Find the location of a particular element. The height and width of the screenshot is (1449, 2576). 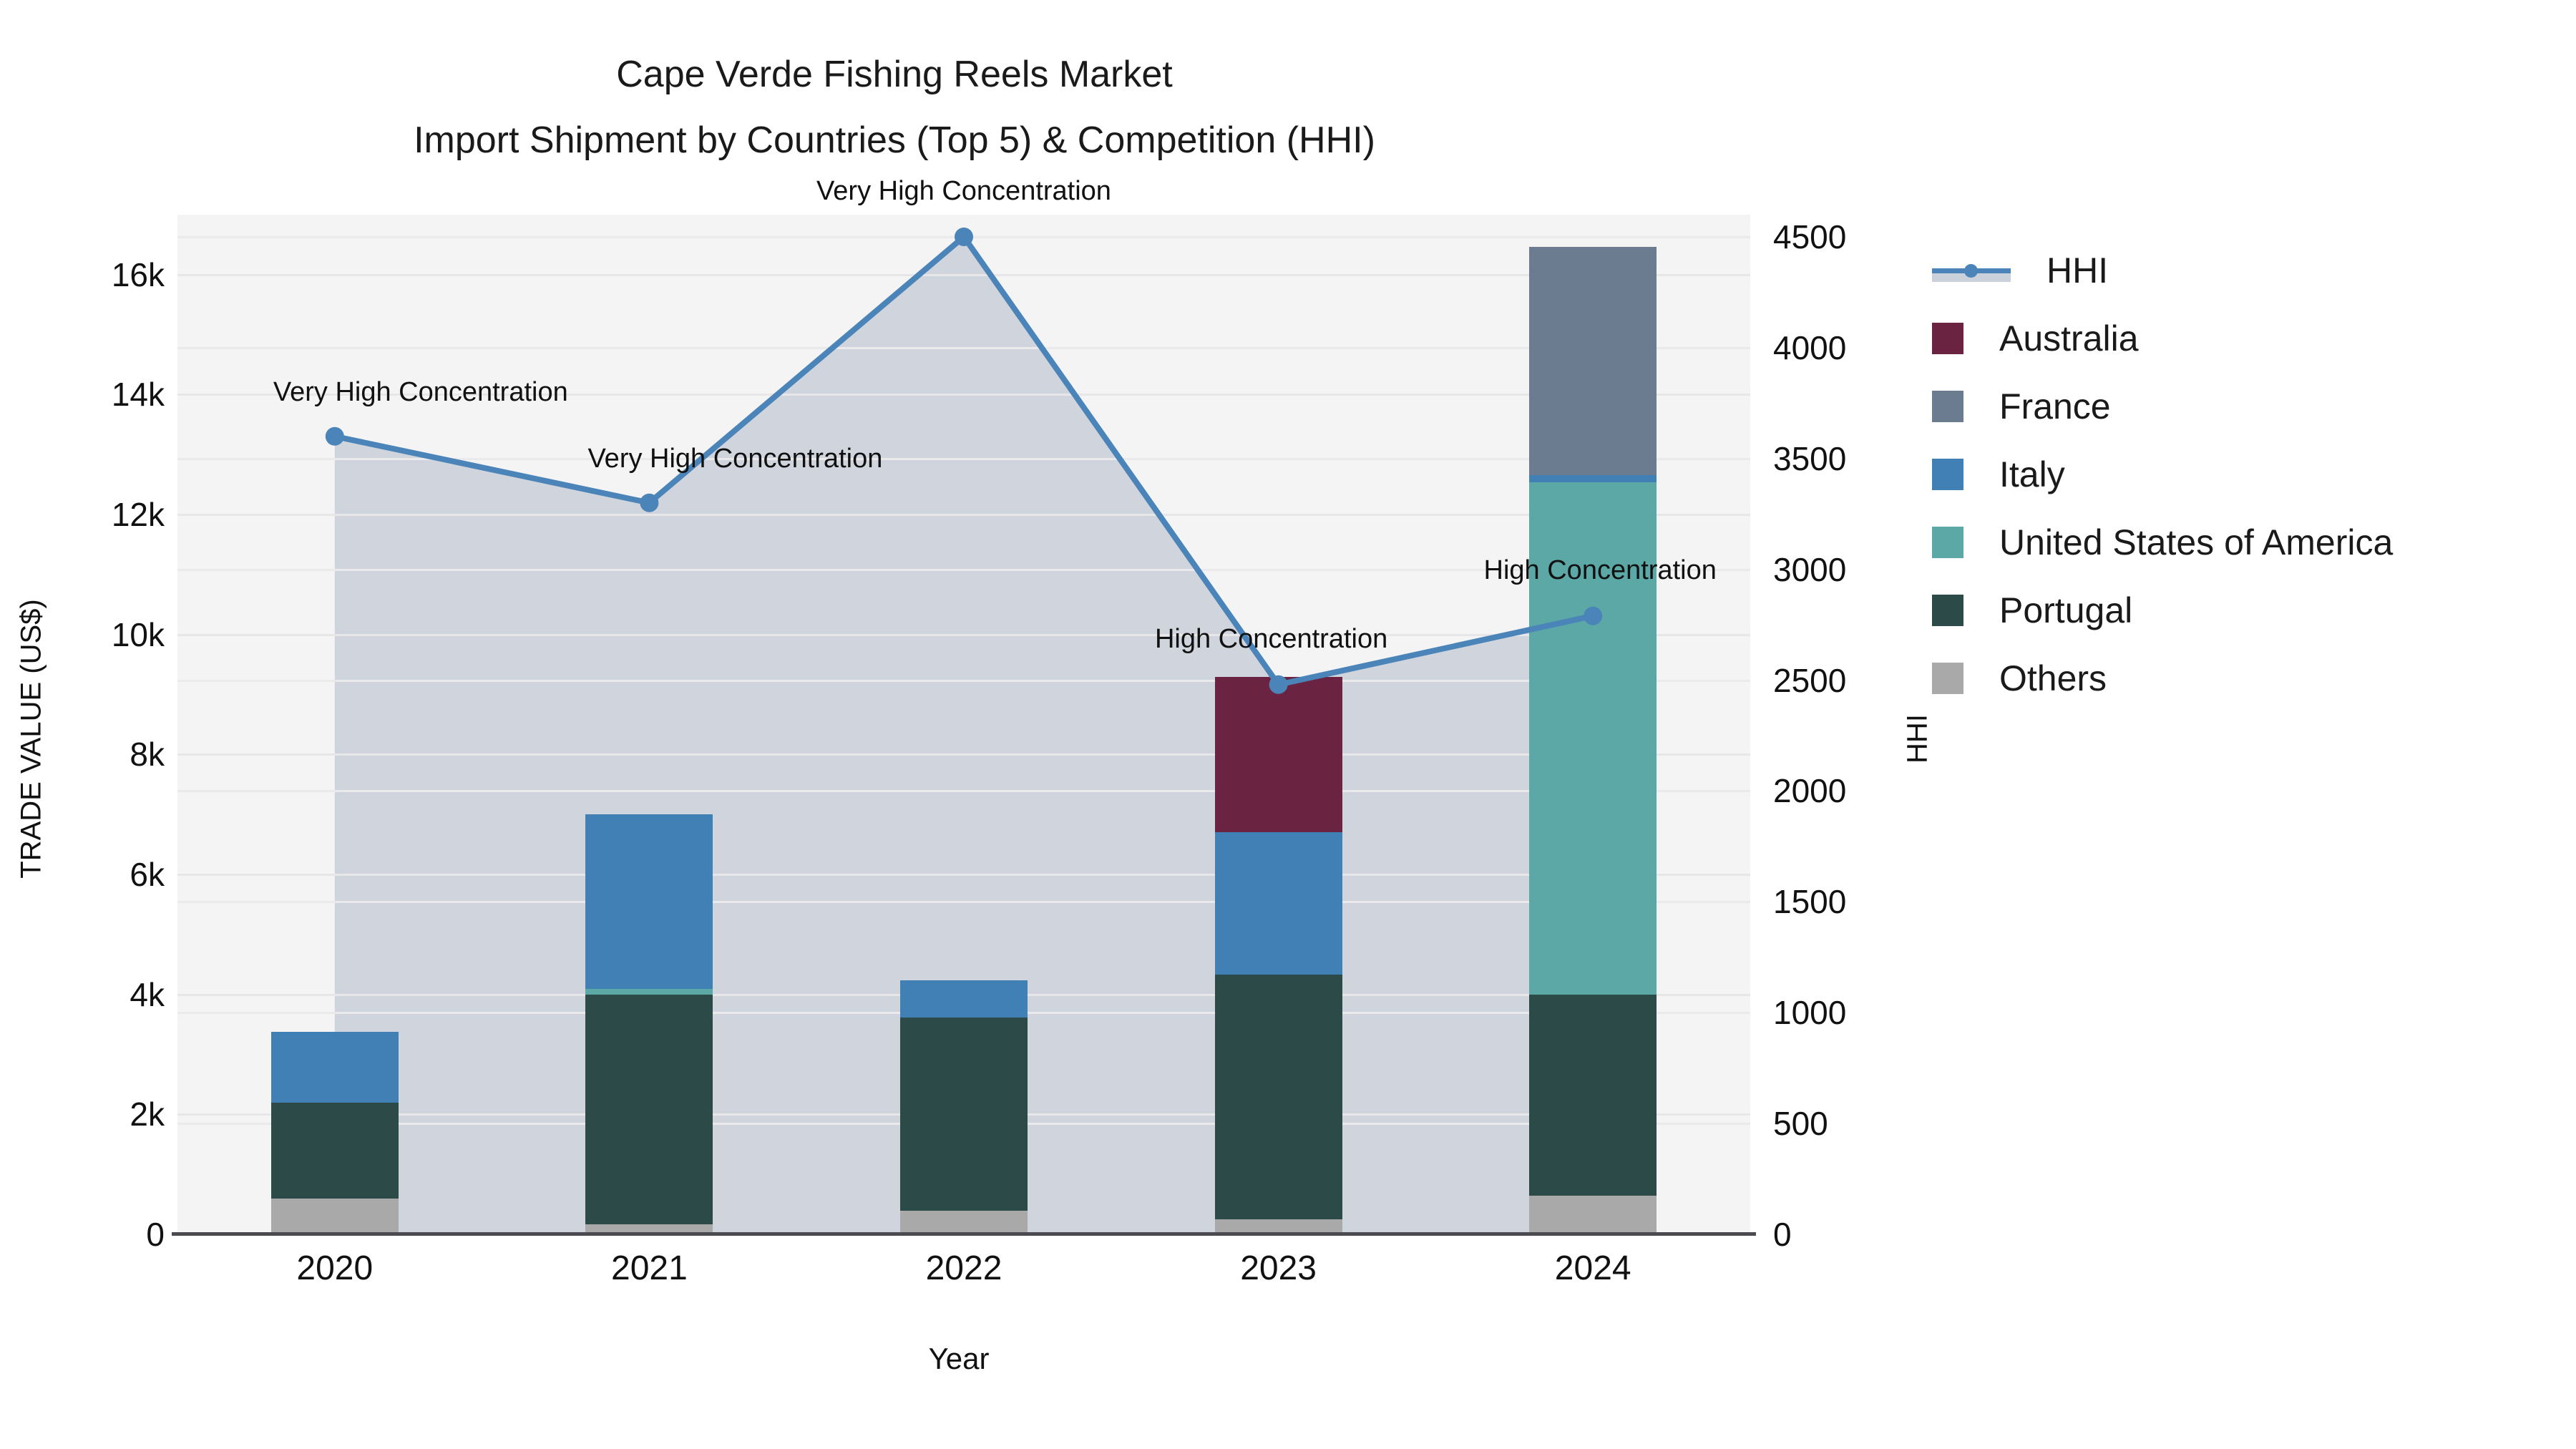

legend-label: Others is located at coordinates (2053, 678).